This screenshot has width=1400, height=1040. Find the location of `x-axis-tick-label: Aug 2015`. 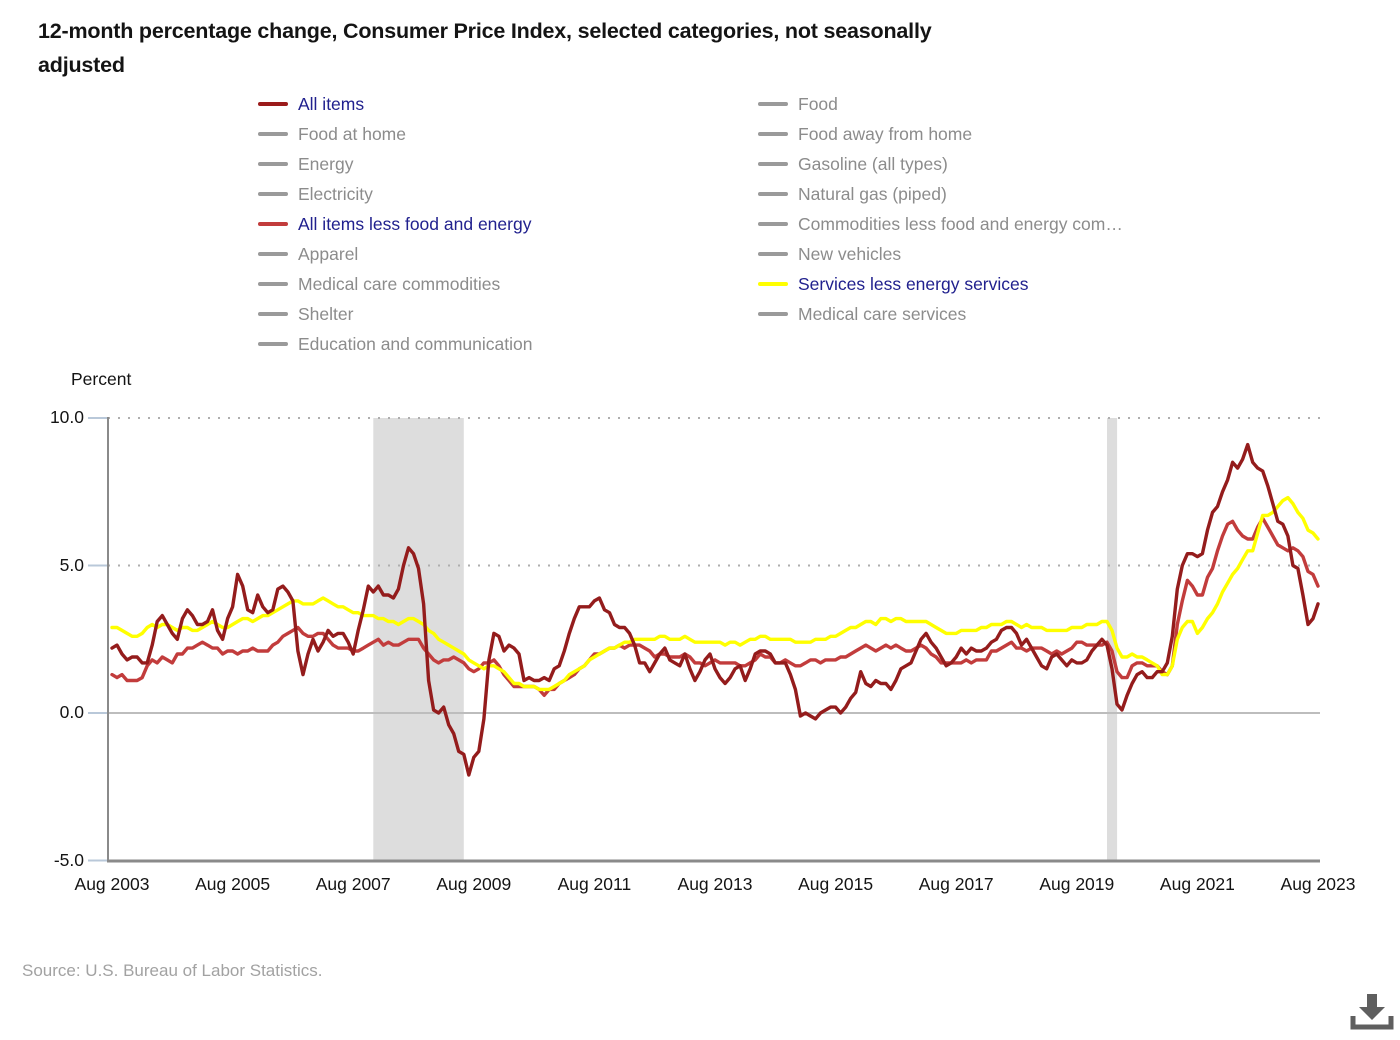

x-axis-tick-label: Aug 2015 is located at coordinates (836, 884).